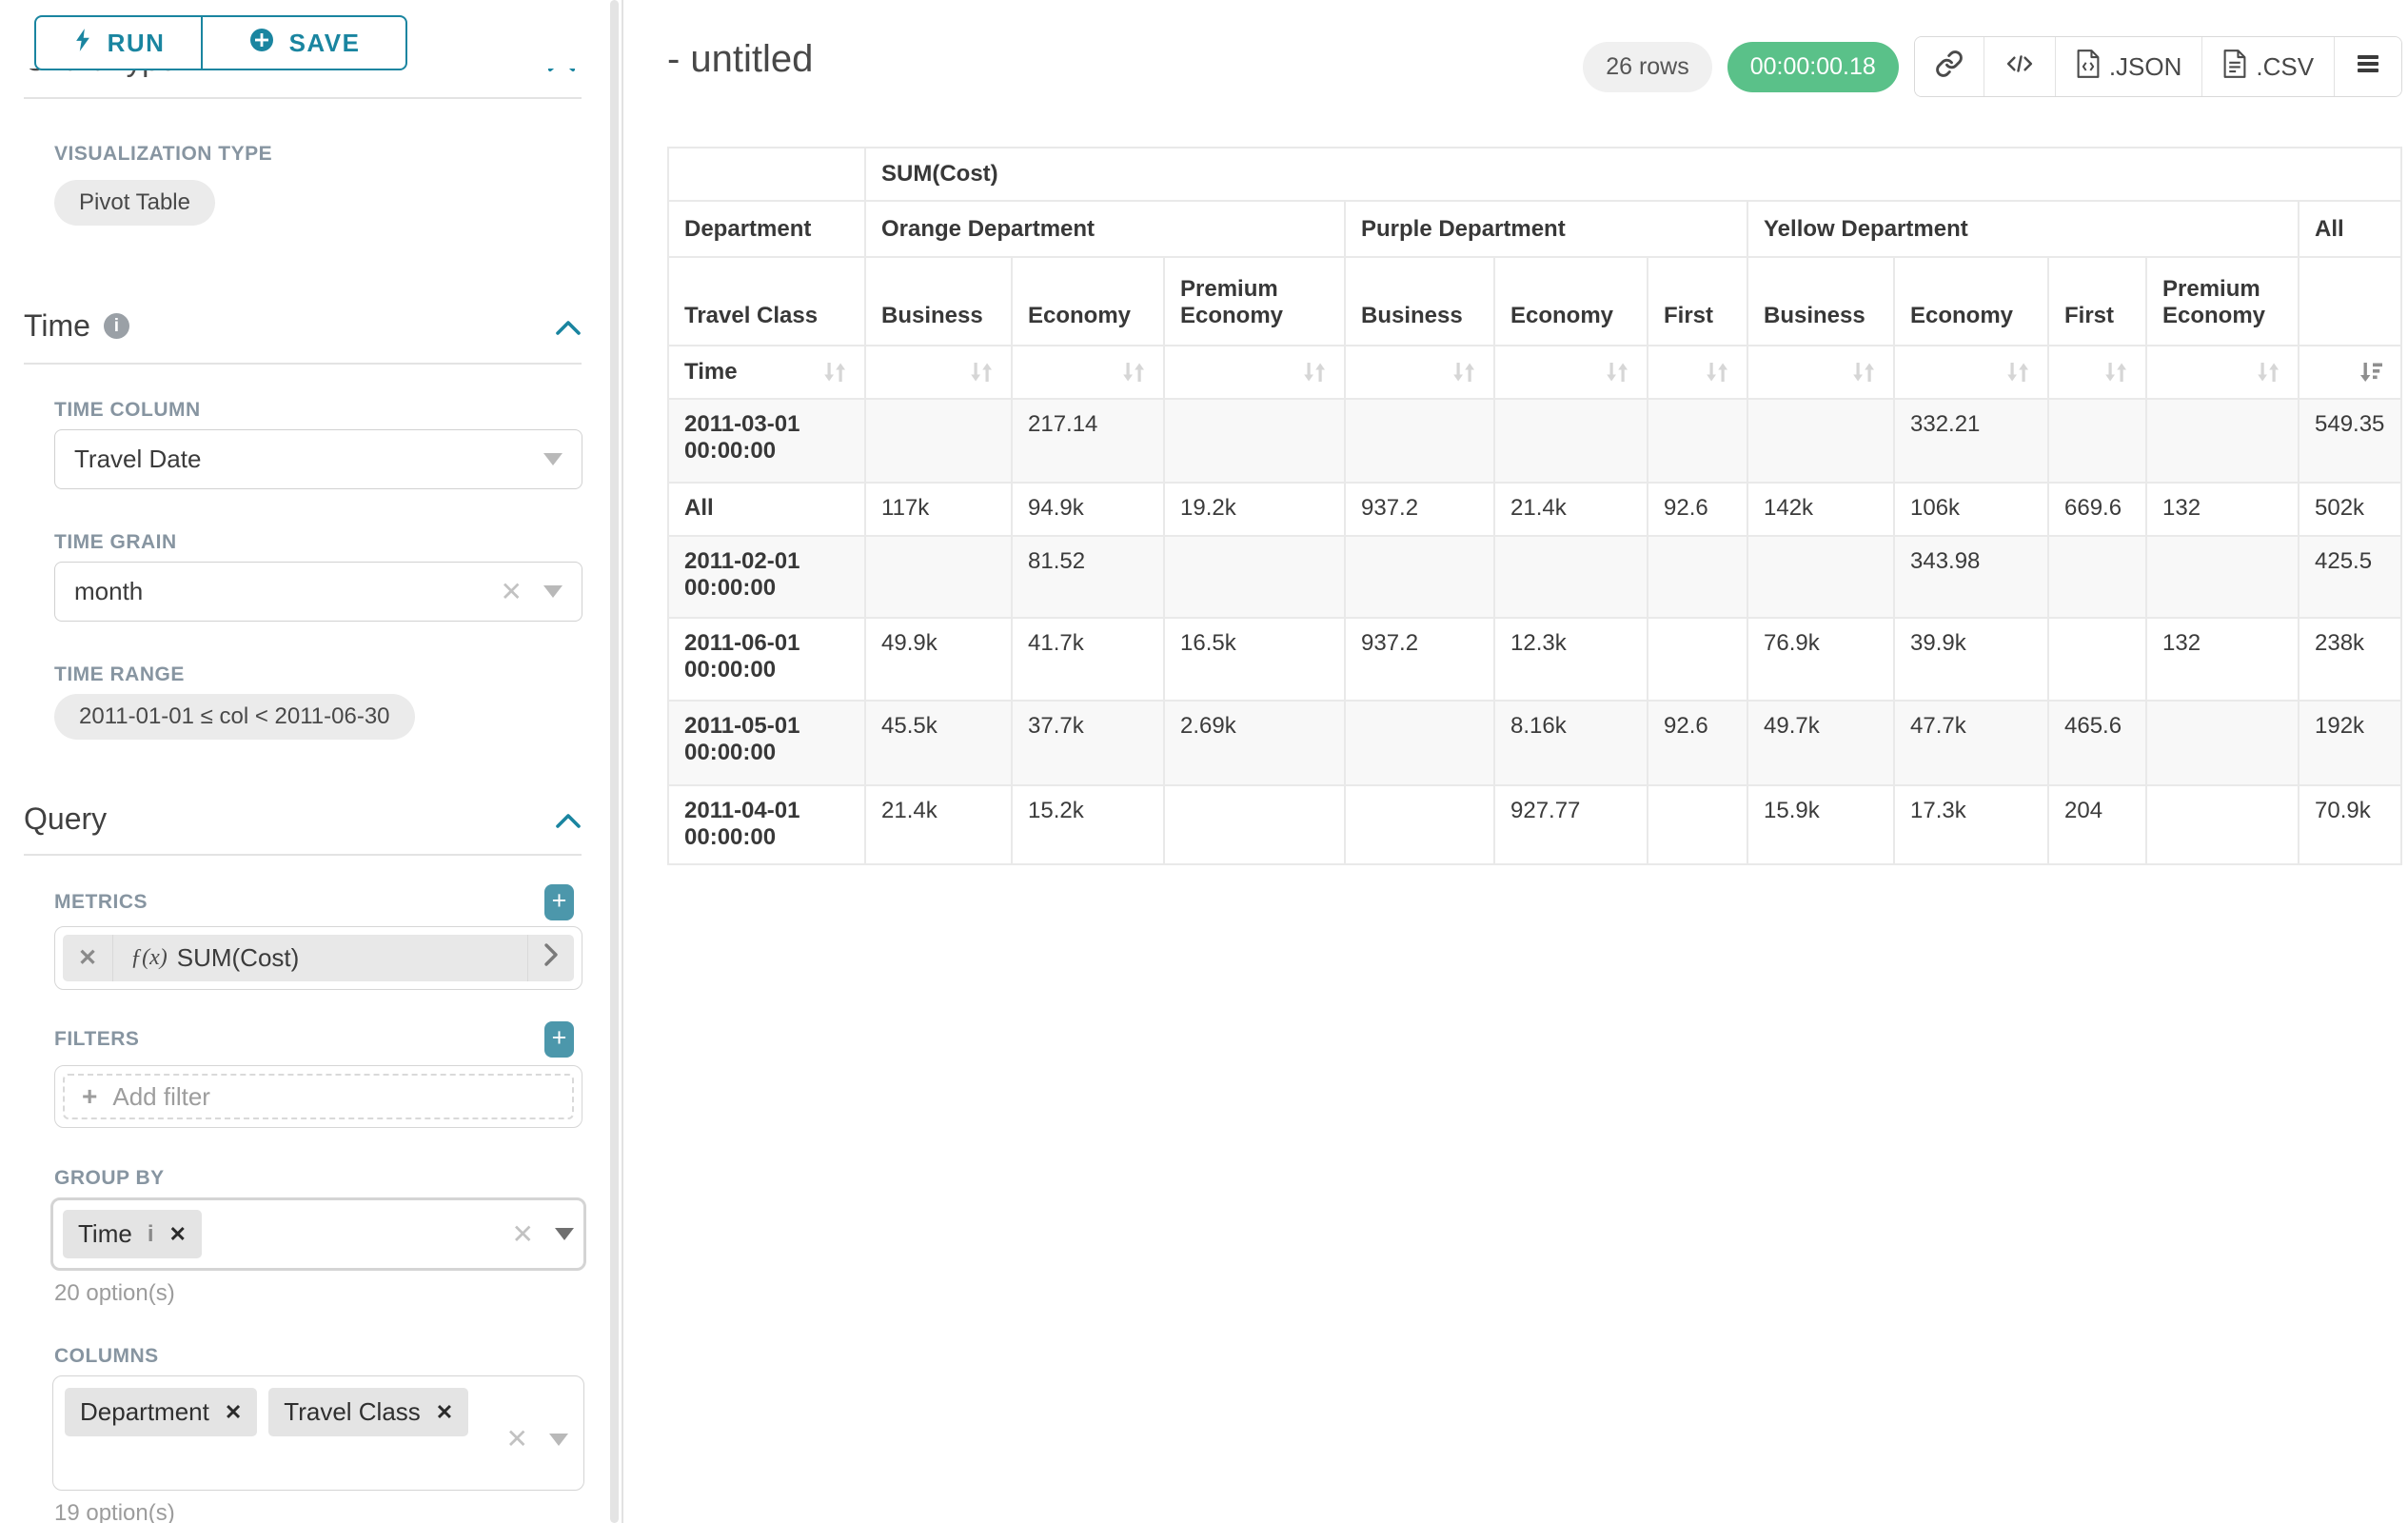  Describe the element at coordinates (114, 1512) in the screenshot. I see `options-hint: 19 option(s)` at that location.